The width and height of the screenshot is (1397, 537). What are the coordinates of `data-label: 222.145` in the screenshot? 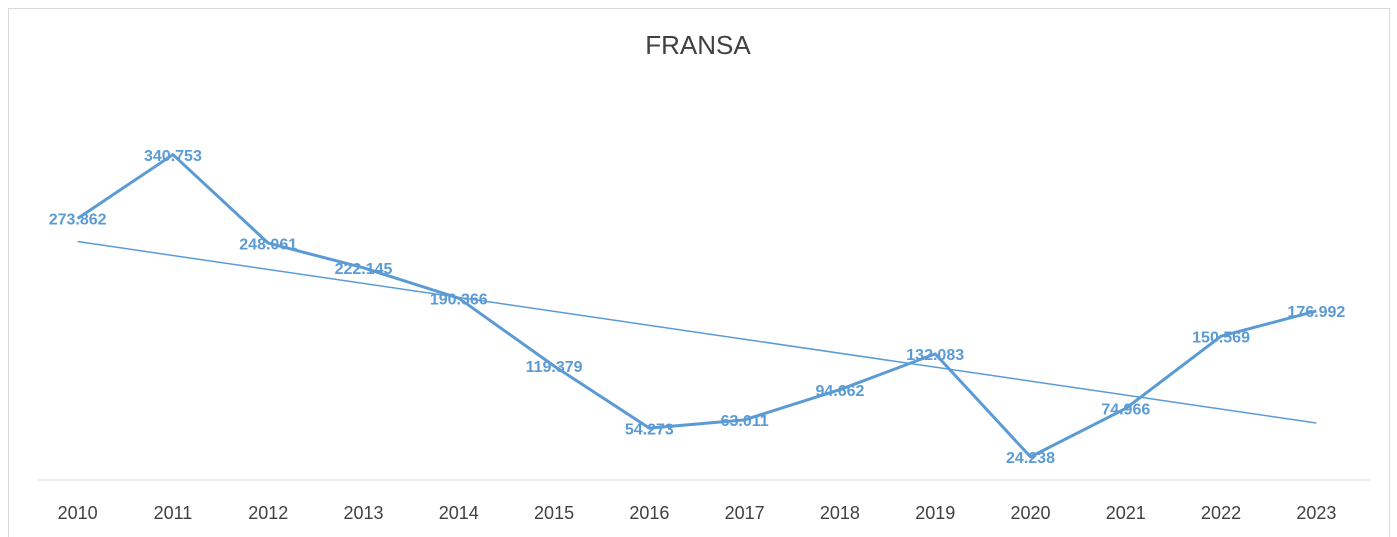 It's located at (364, 269).